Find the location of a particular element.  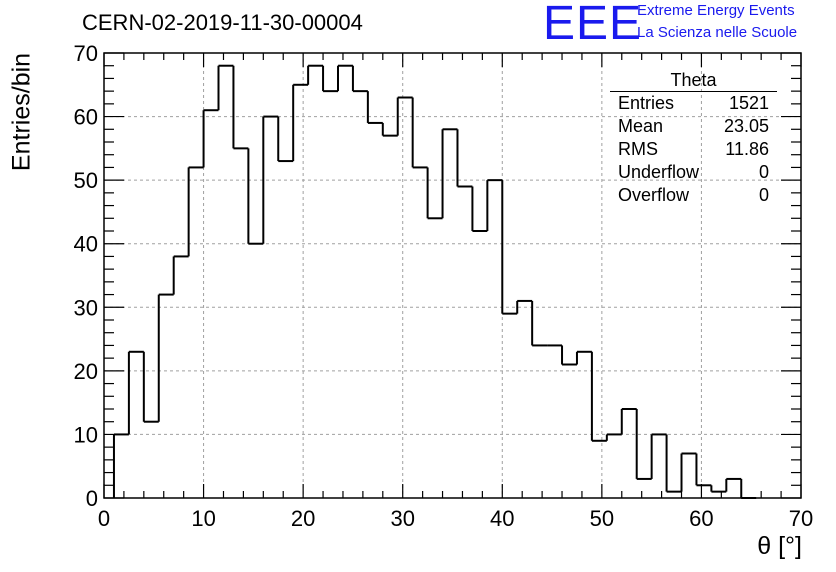

x-tick-label: 0 is located at coordinates (104, 518).